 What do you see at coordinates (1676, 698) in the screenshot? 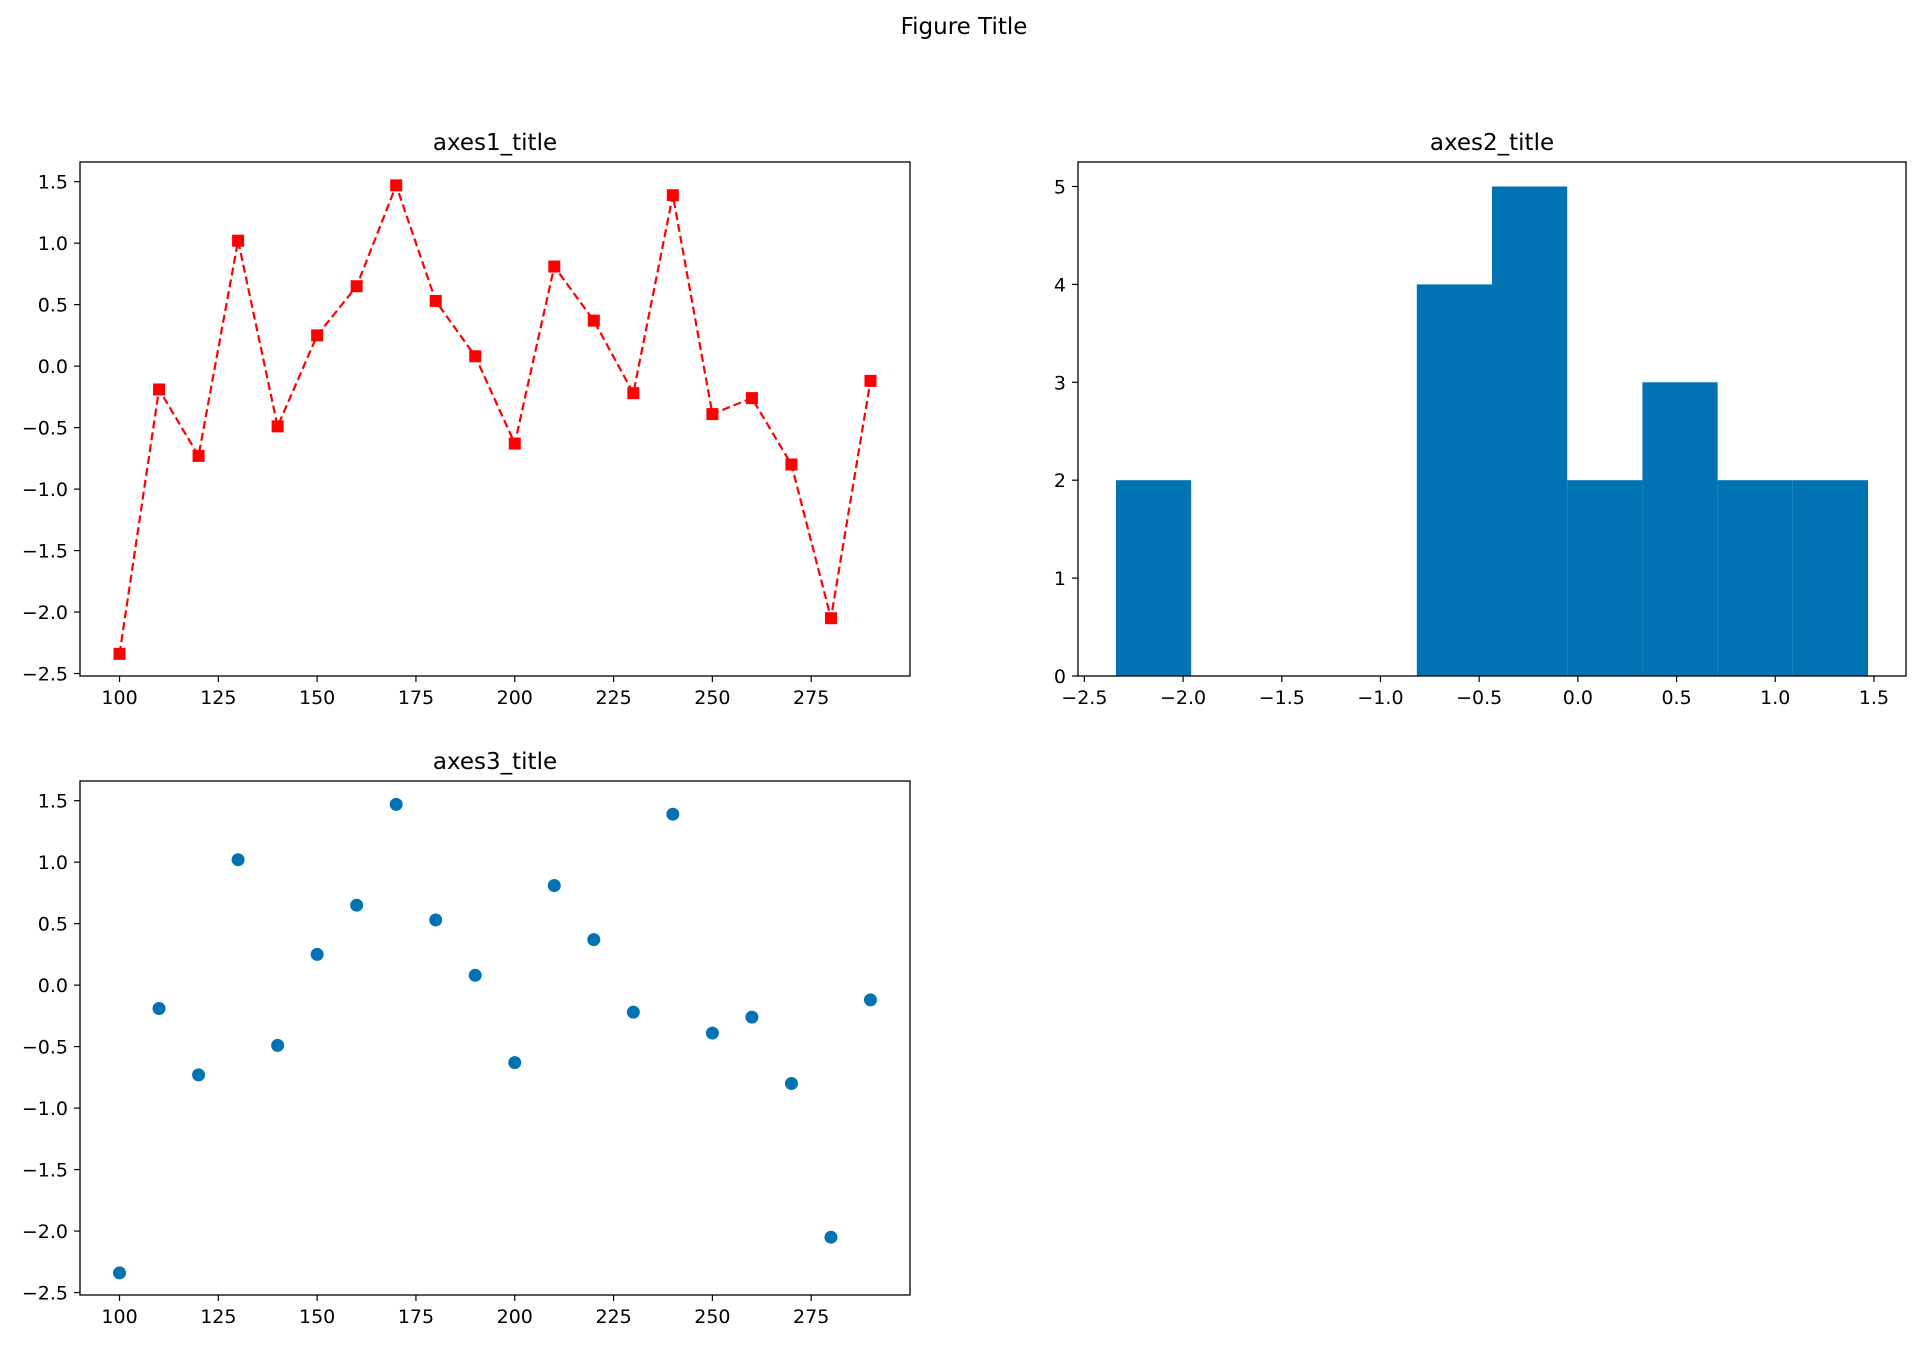
I see `x-tick-label: 0.5` at bounding box center [1676, 698].